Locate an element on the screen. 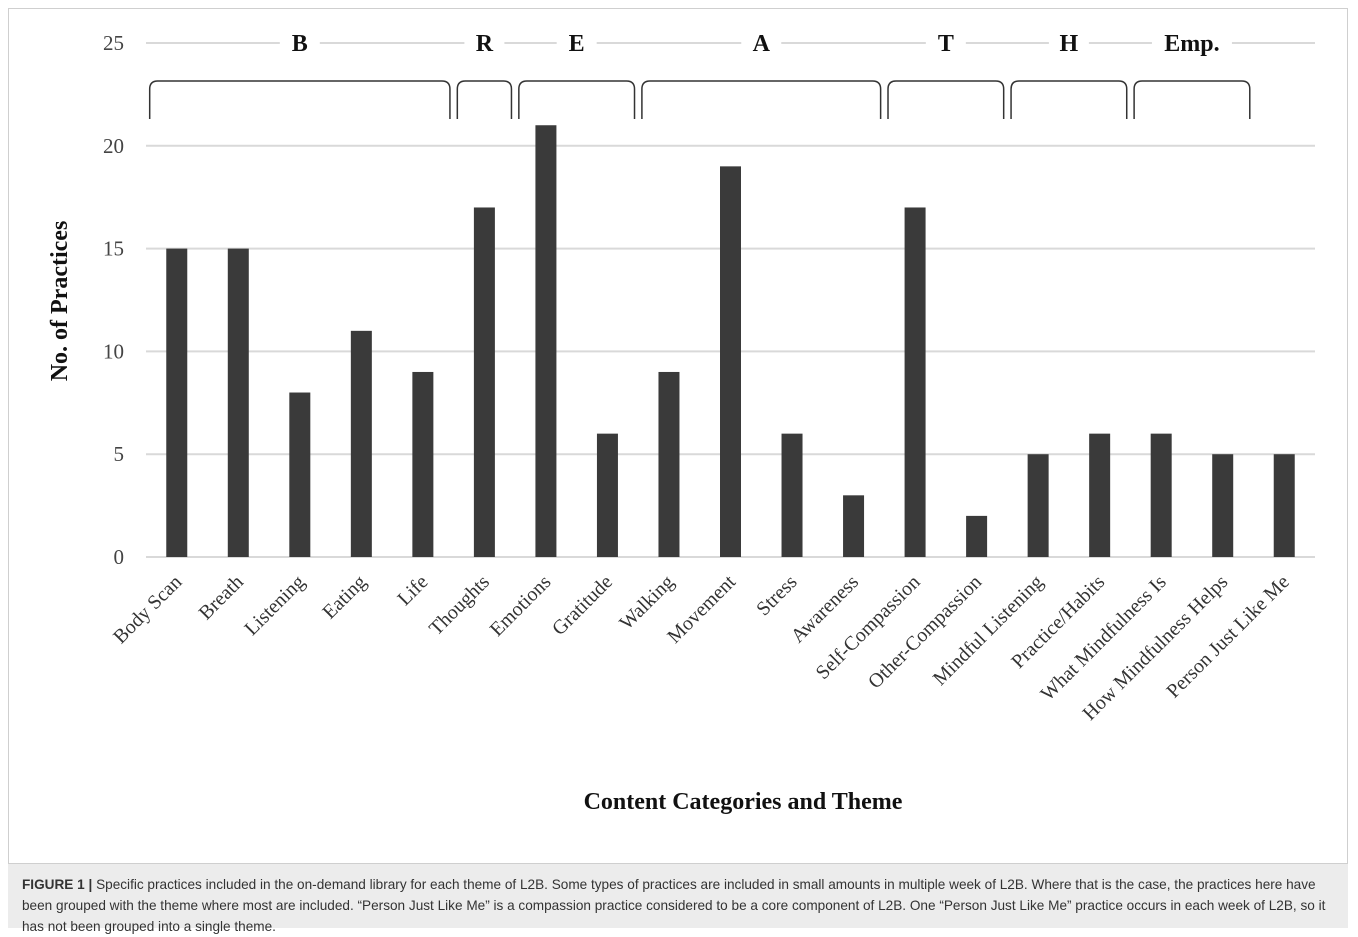 The height and width of the screenshot is (937, 1358). y-tick-label: 5 is located at coordinates (119, 454).